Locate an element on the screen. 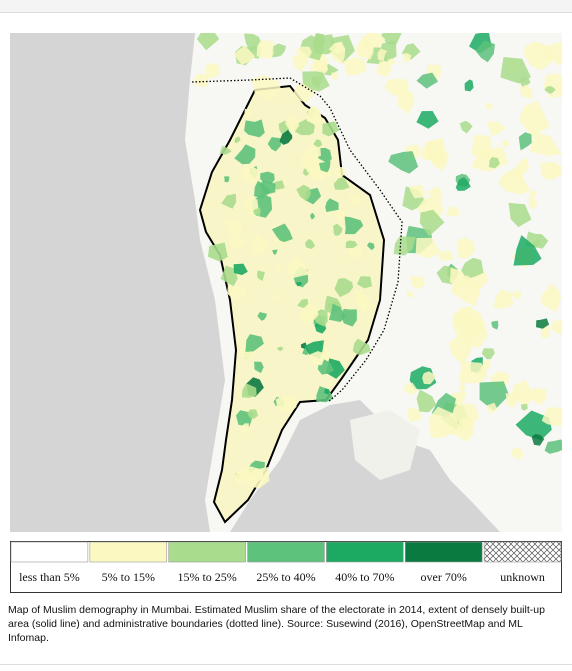 This screenshot has width=572, height=671. island is located at coordinates (385, 445).